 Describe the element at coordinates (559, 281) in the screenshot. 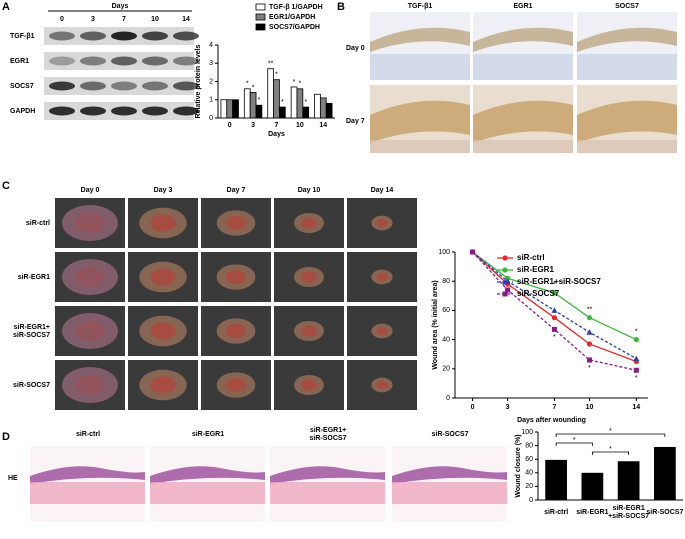

I see `legend-label: siR-EGR1+siR-SOCS7` at that location.